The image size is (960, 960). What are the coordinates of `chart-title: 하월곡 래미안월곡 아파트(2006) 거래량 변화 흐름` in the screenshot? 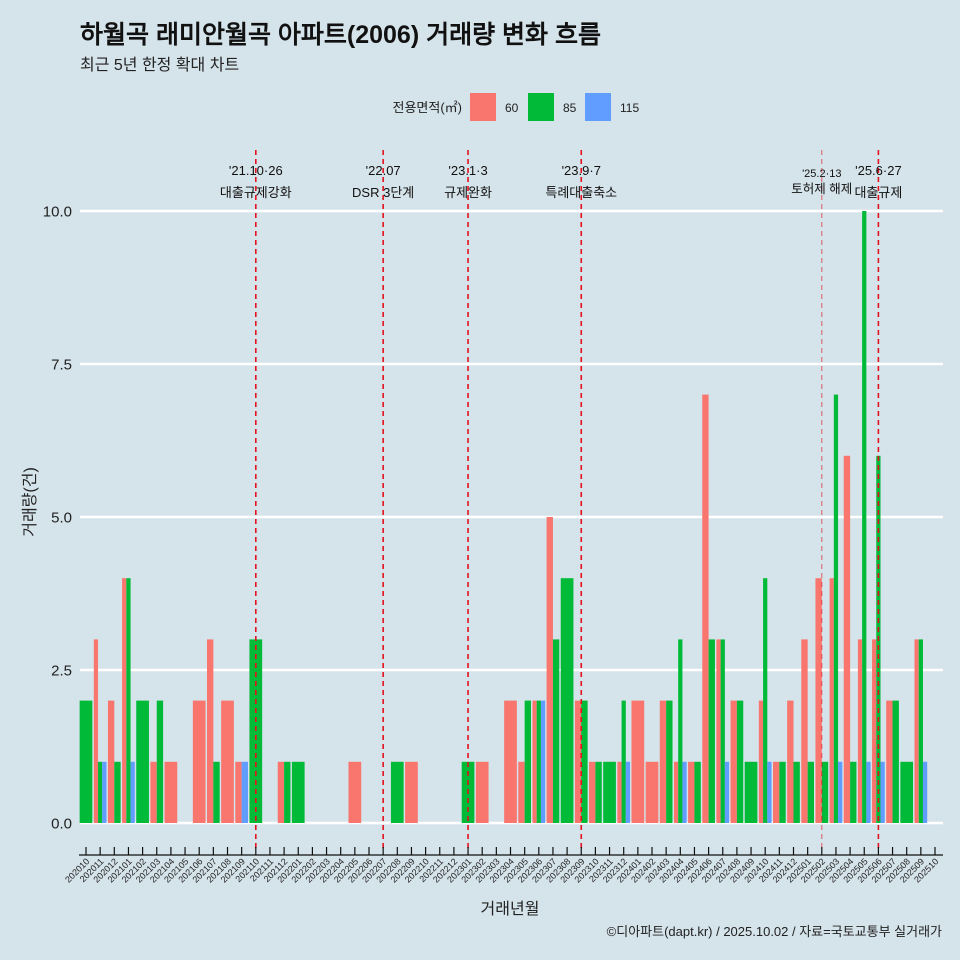 It's located at (340, 35).